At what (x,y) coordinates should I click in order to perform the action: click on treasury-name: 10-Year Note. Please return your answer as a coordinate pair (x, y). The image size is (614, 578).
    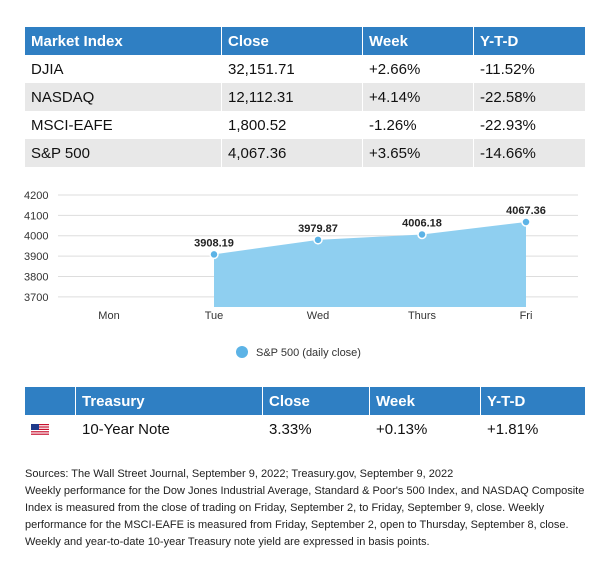
    Looking at the image, I should click on (169, 429).